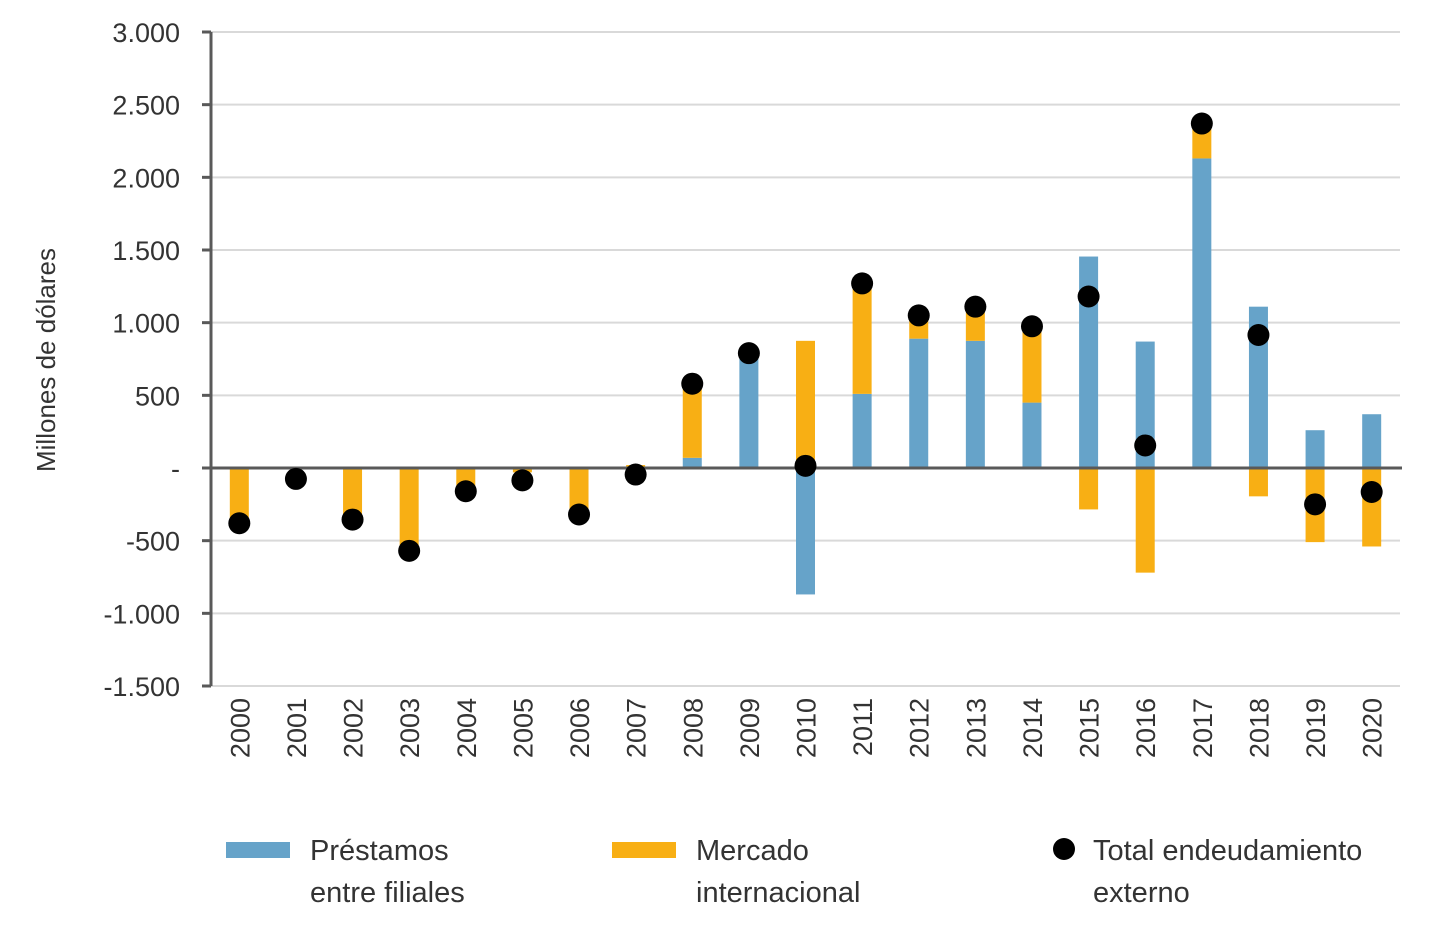 Image resolution: width=1440 pixels, height=930 pixels. What do you see at coordinates (1064, 849) in the screenshot?
I see `legend-dot-total` at bounding box center [1064, 849].